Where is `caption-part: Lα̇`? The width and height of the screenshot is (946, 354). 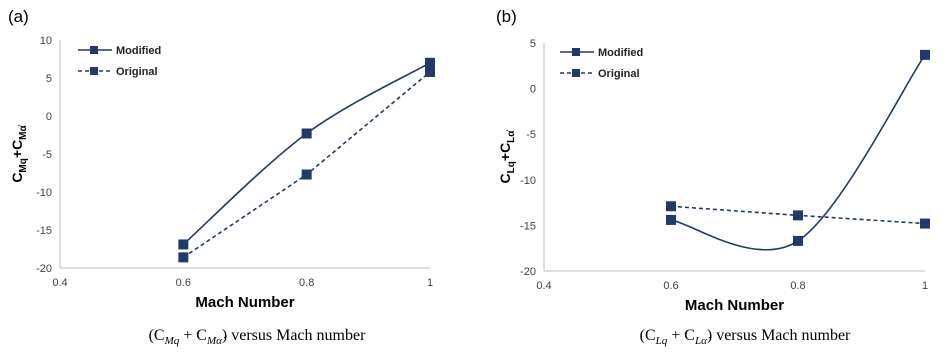 caption-part: Lα̇ is located at coordinates (702, 341).